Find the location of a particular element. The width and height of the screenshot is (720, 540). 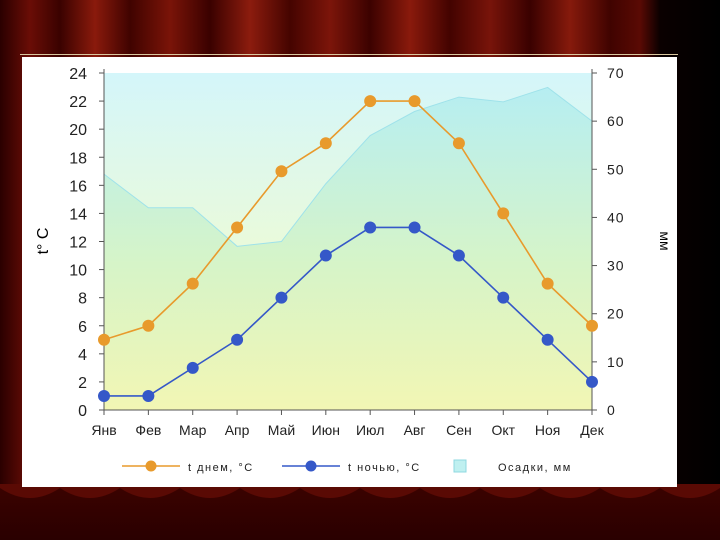

y-tick-label: 22 is located at coordinates (78, 102).